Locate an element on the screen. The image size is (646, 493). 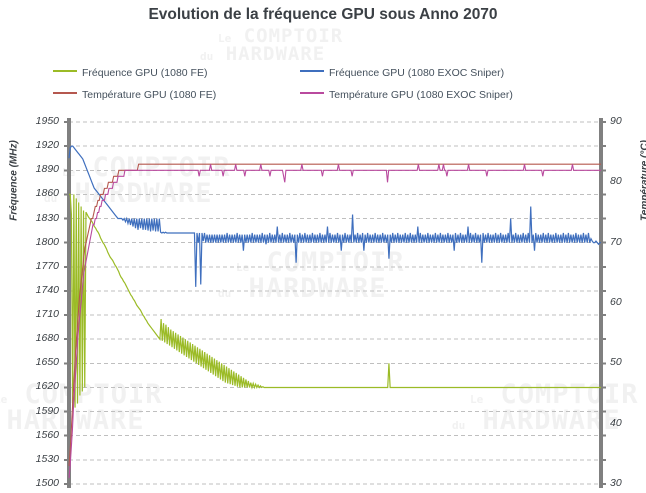
y-axis-left-tick: 1560 is located at coordinates (47, 434).